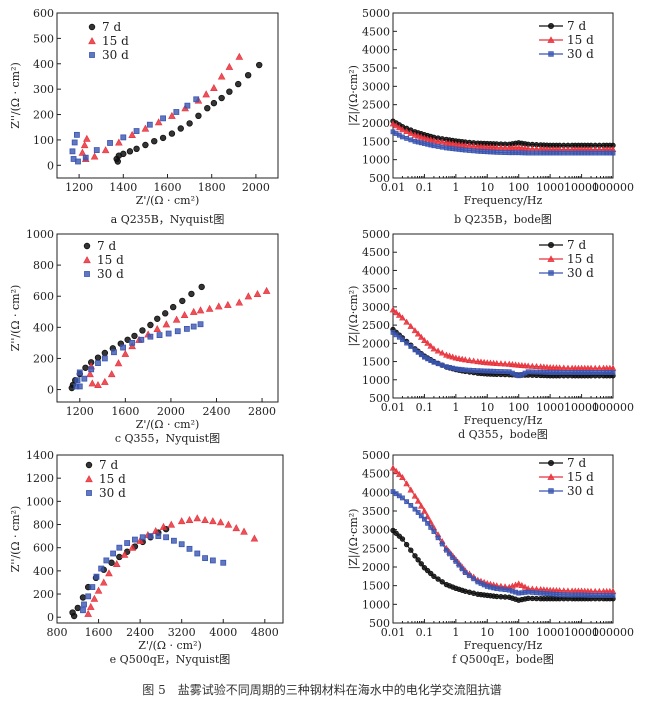 This screenshot has height=705, width=645. I want to click on x-tick-label: 10000, so click(581, 187).